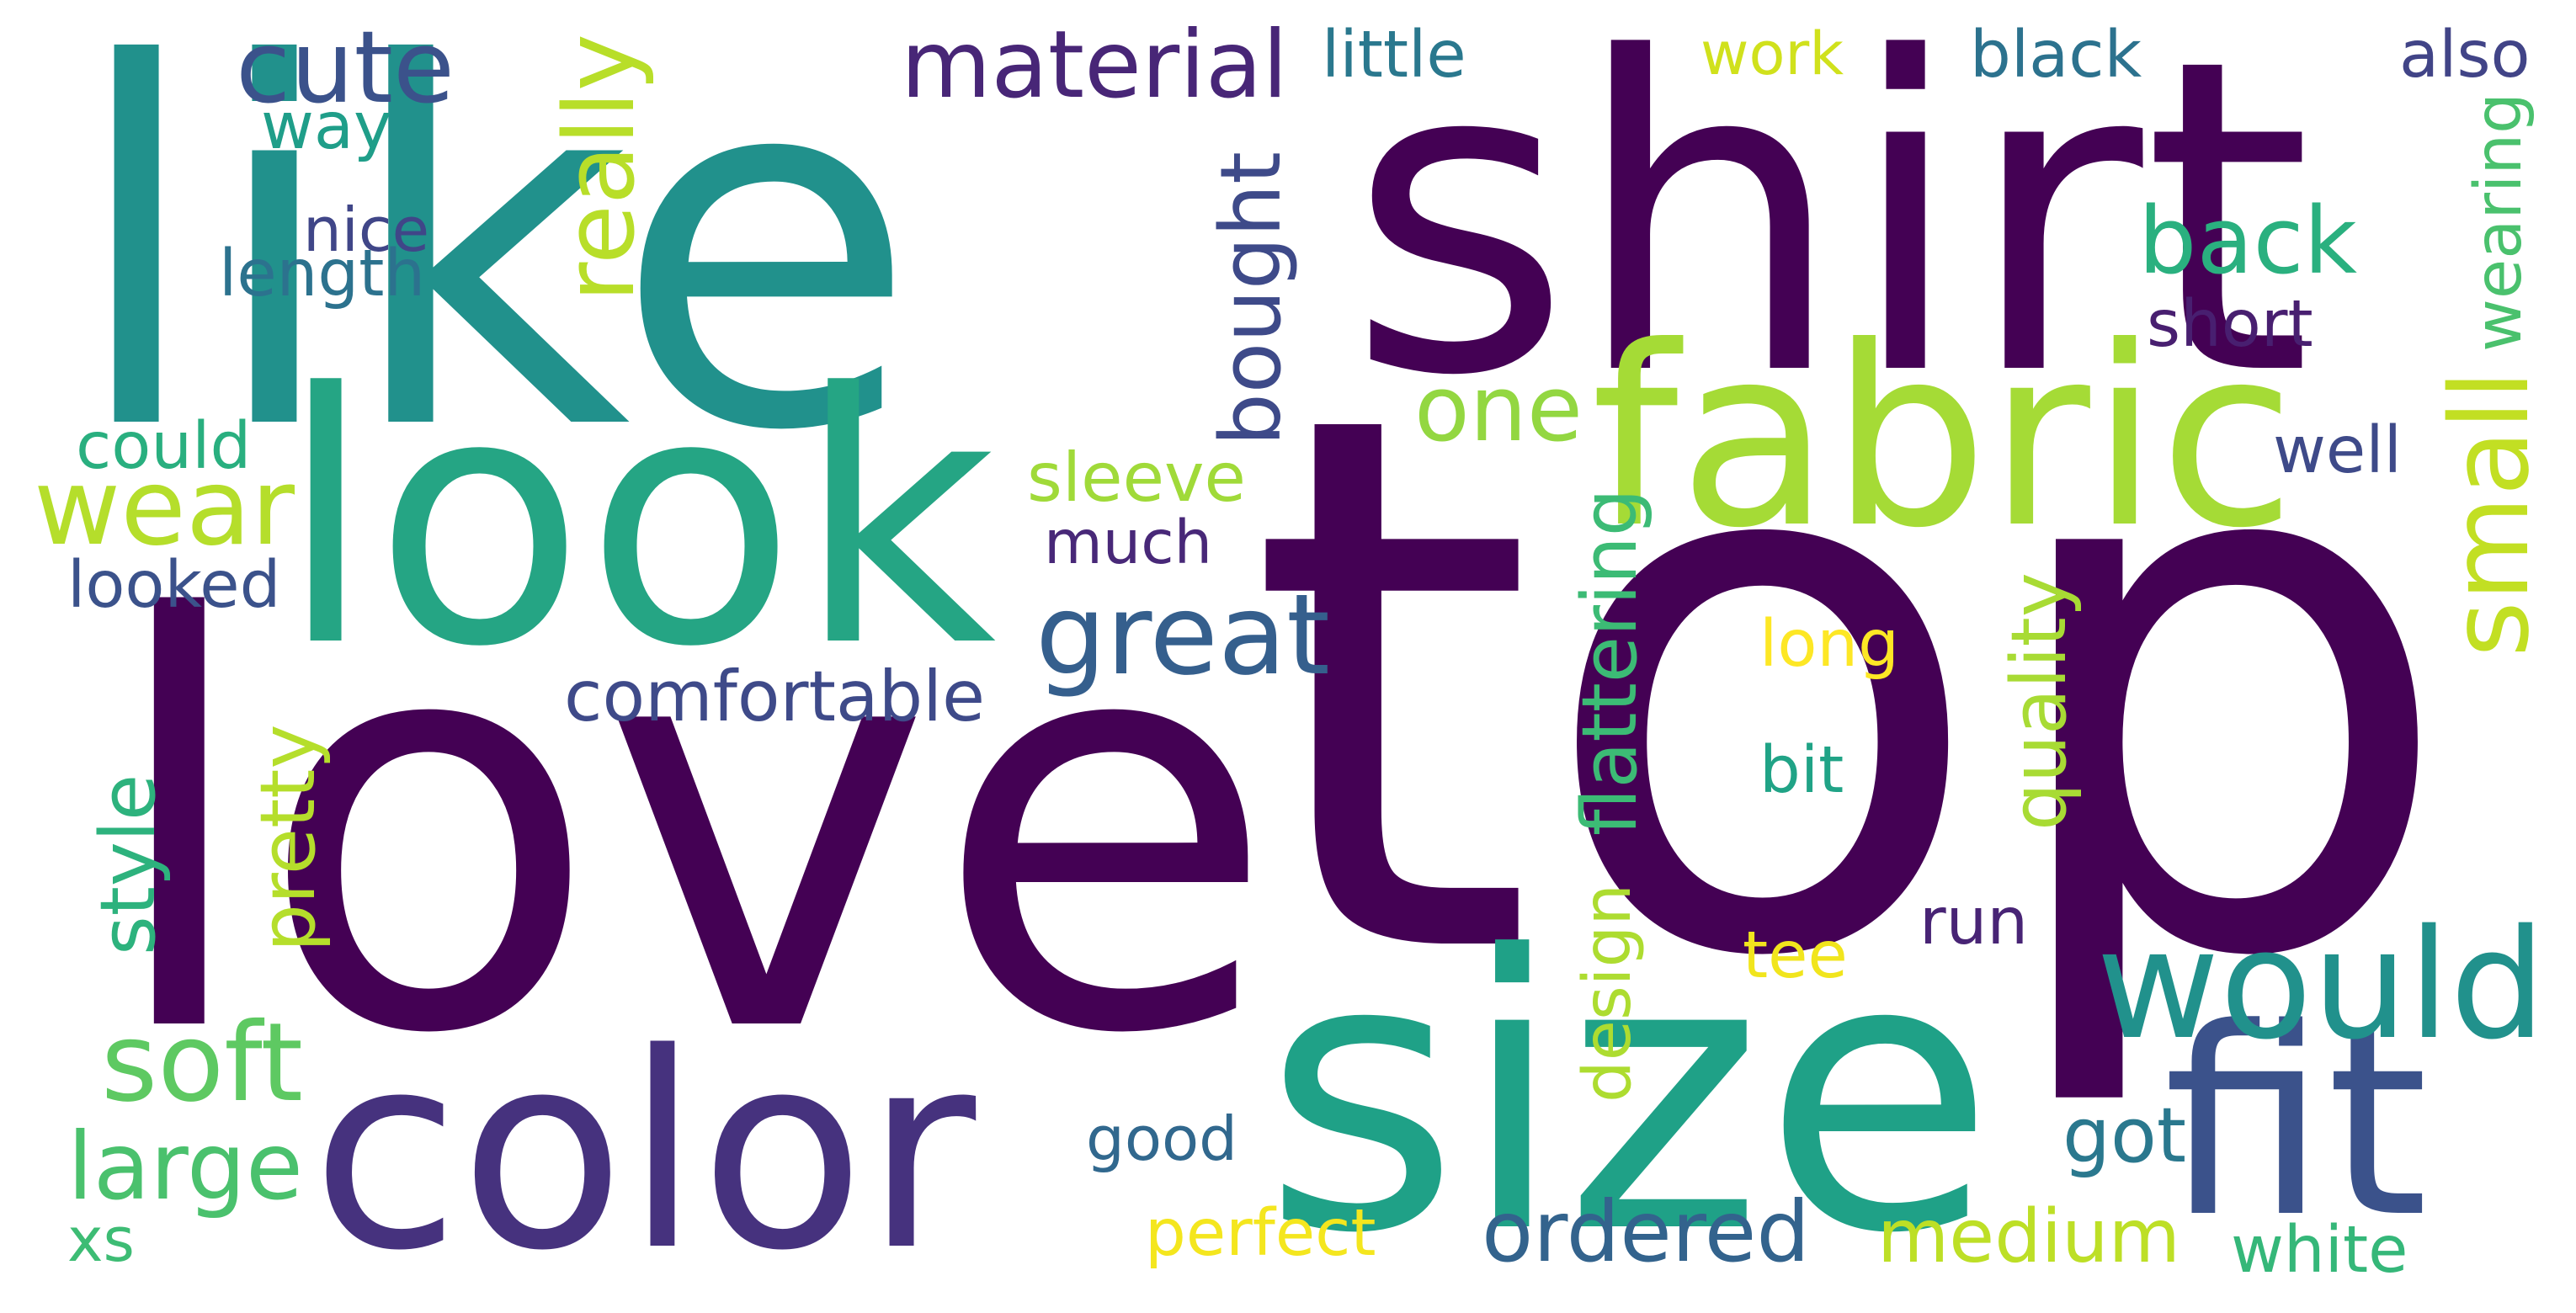  Describe the element at coordinates (1796, 955) in the screenshot. I see `word-tee: tee` at that location.